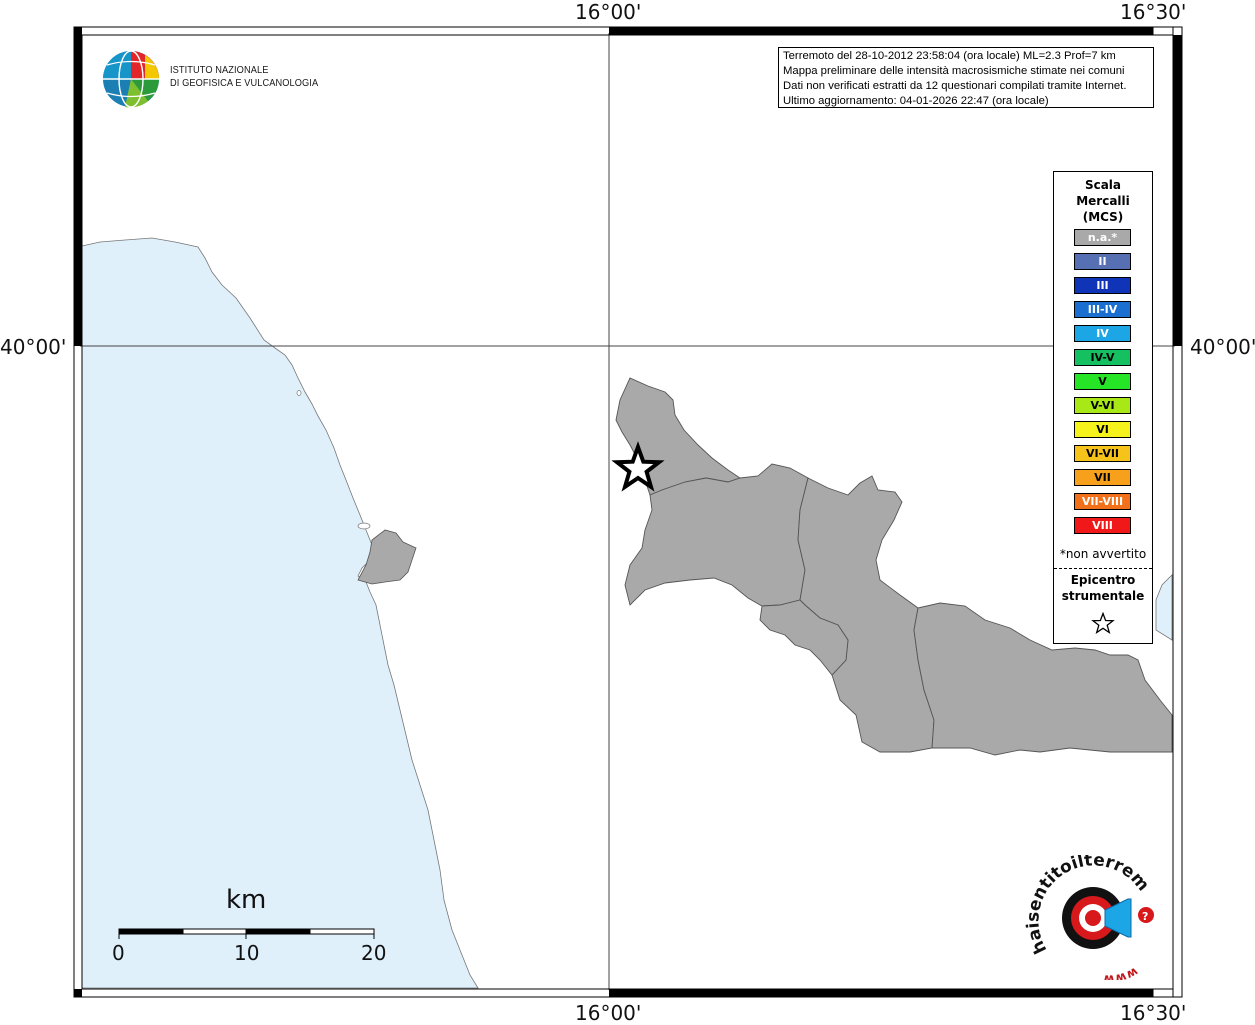  What do you see at coordinates (374, 953) in the screenshot?
I see `scale-bar-tick: 20` at bounding box center [374, 953].